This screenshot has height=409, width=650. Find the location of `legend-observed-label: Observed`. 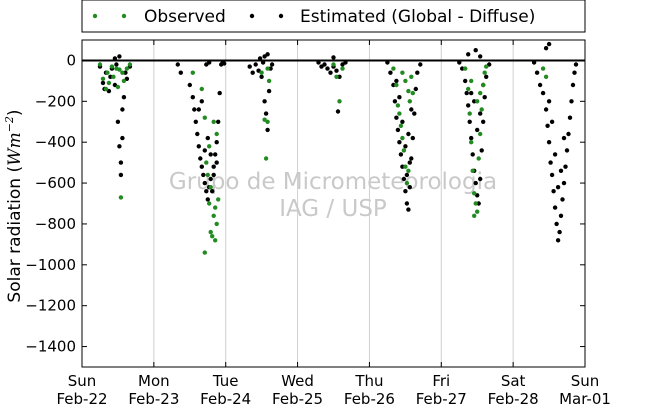

legend-observed-label: Observed is located at coordinates (185, 17).